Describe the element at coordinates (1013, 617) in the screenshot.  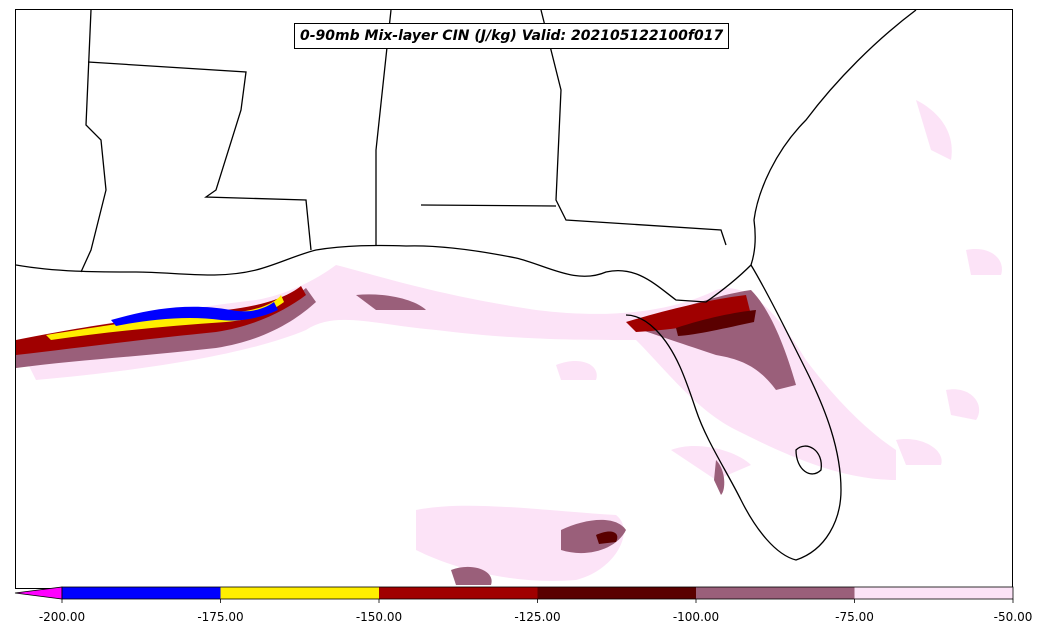
I see `colorbar-tick-label: -50.00` at that location.